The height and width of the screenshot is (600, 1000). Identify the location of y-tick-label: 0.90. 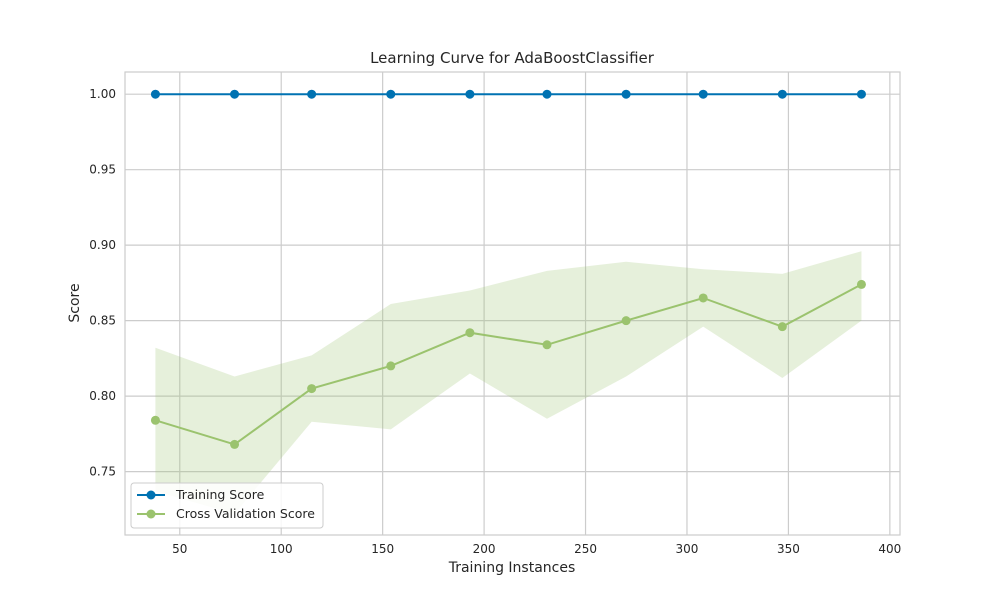
(102, 245).